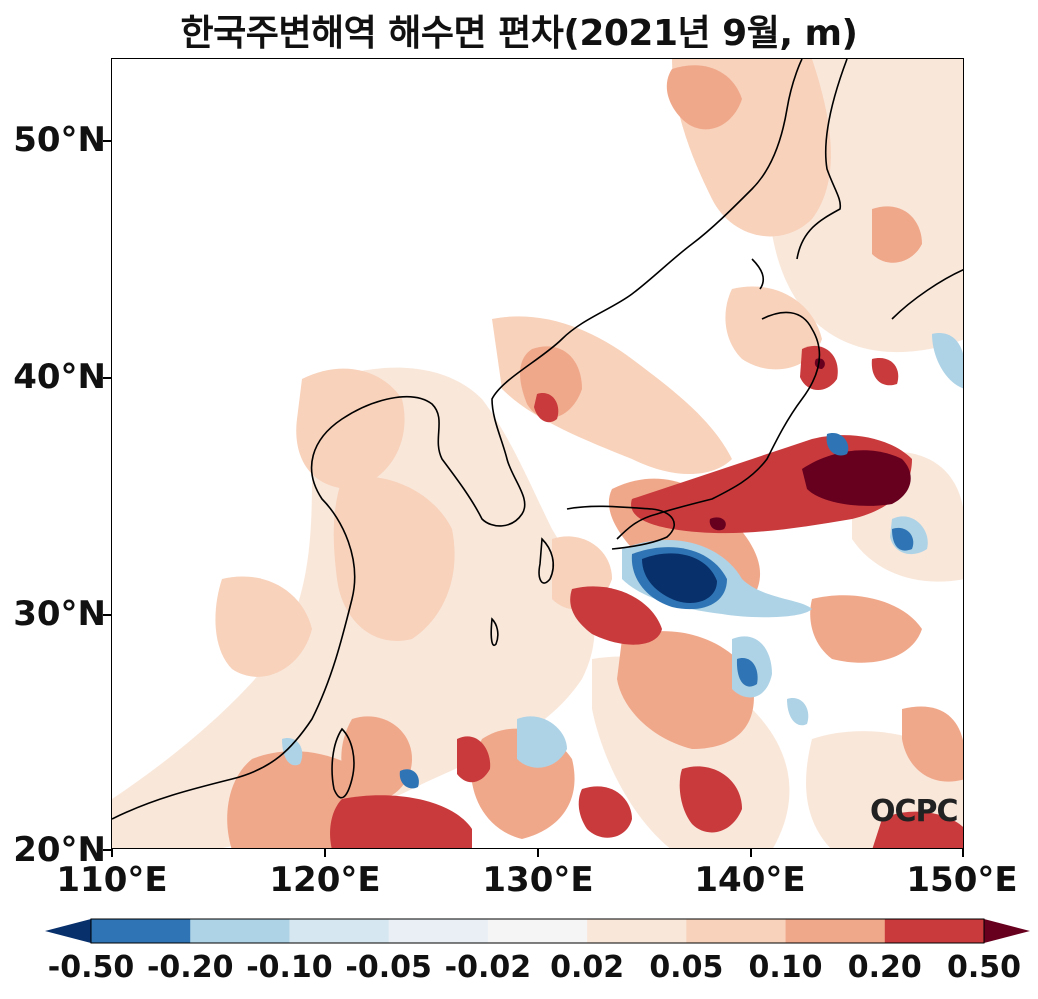  I want to click on lat-label-40n: 40°N, so click(59, 377).